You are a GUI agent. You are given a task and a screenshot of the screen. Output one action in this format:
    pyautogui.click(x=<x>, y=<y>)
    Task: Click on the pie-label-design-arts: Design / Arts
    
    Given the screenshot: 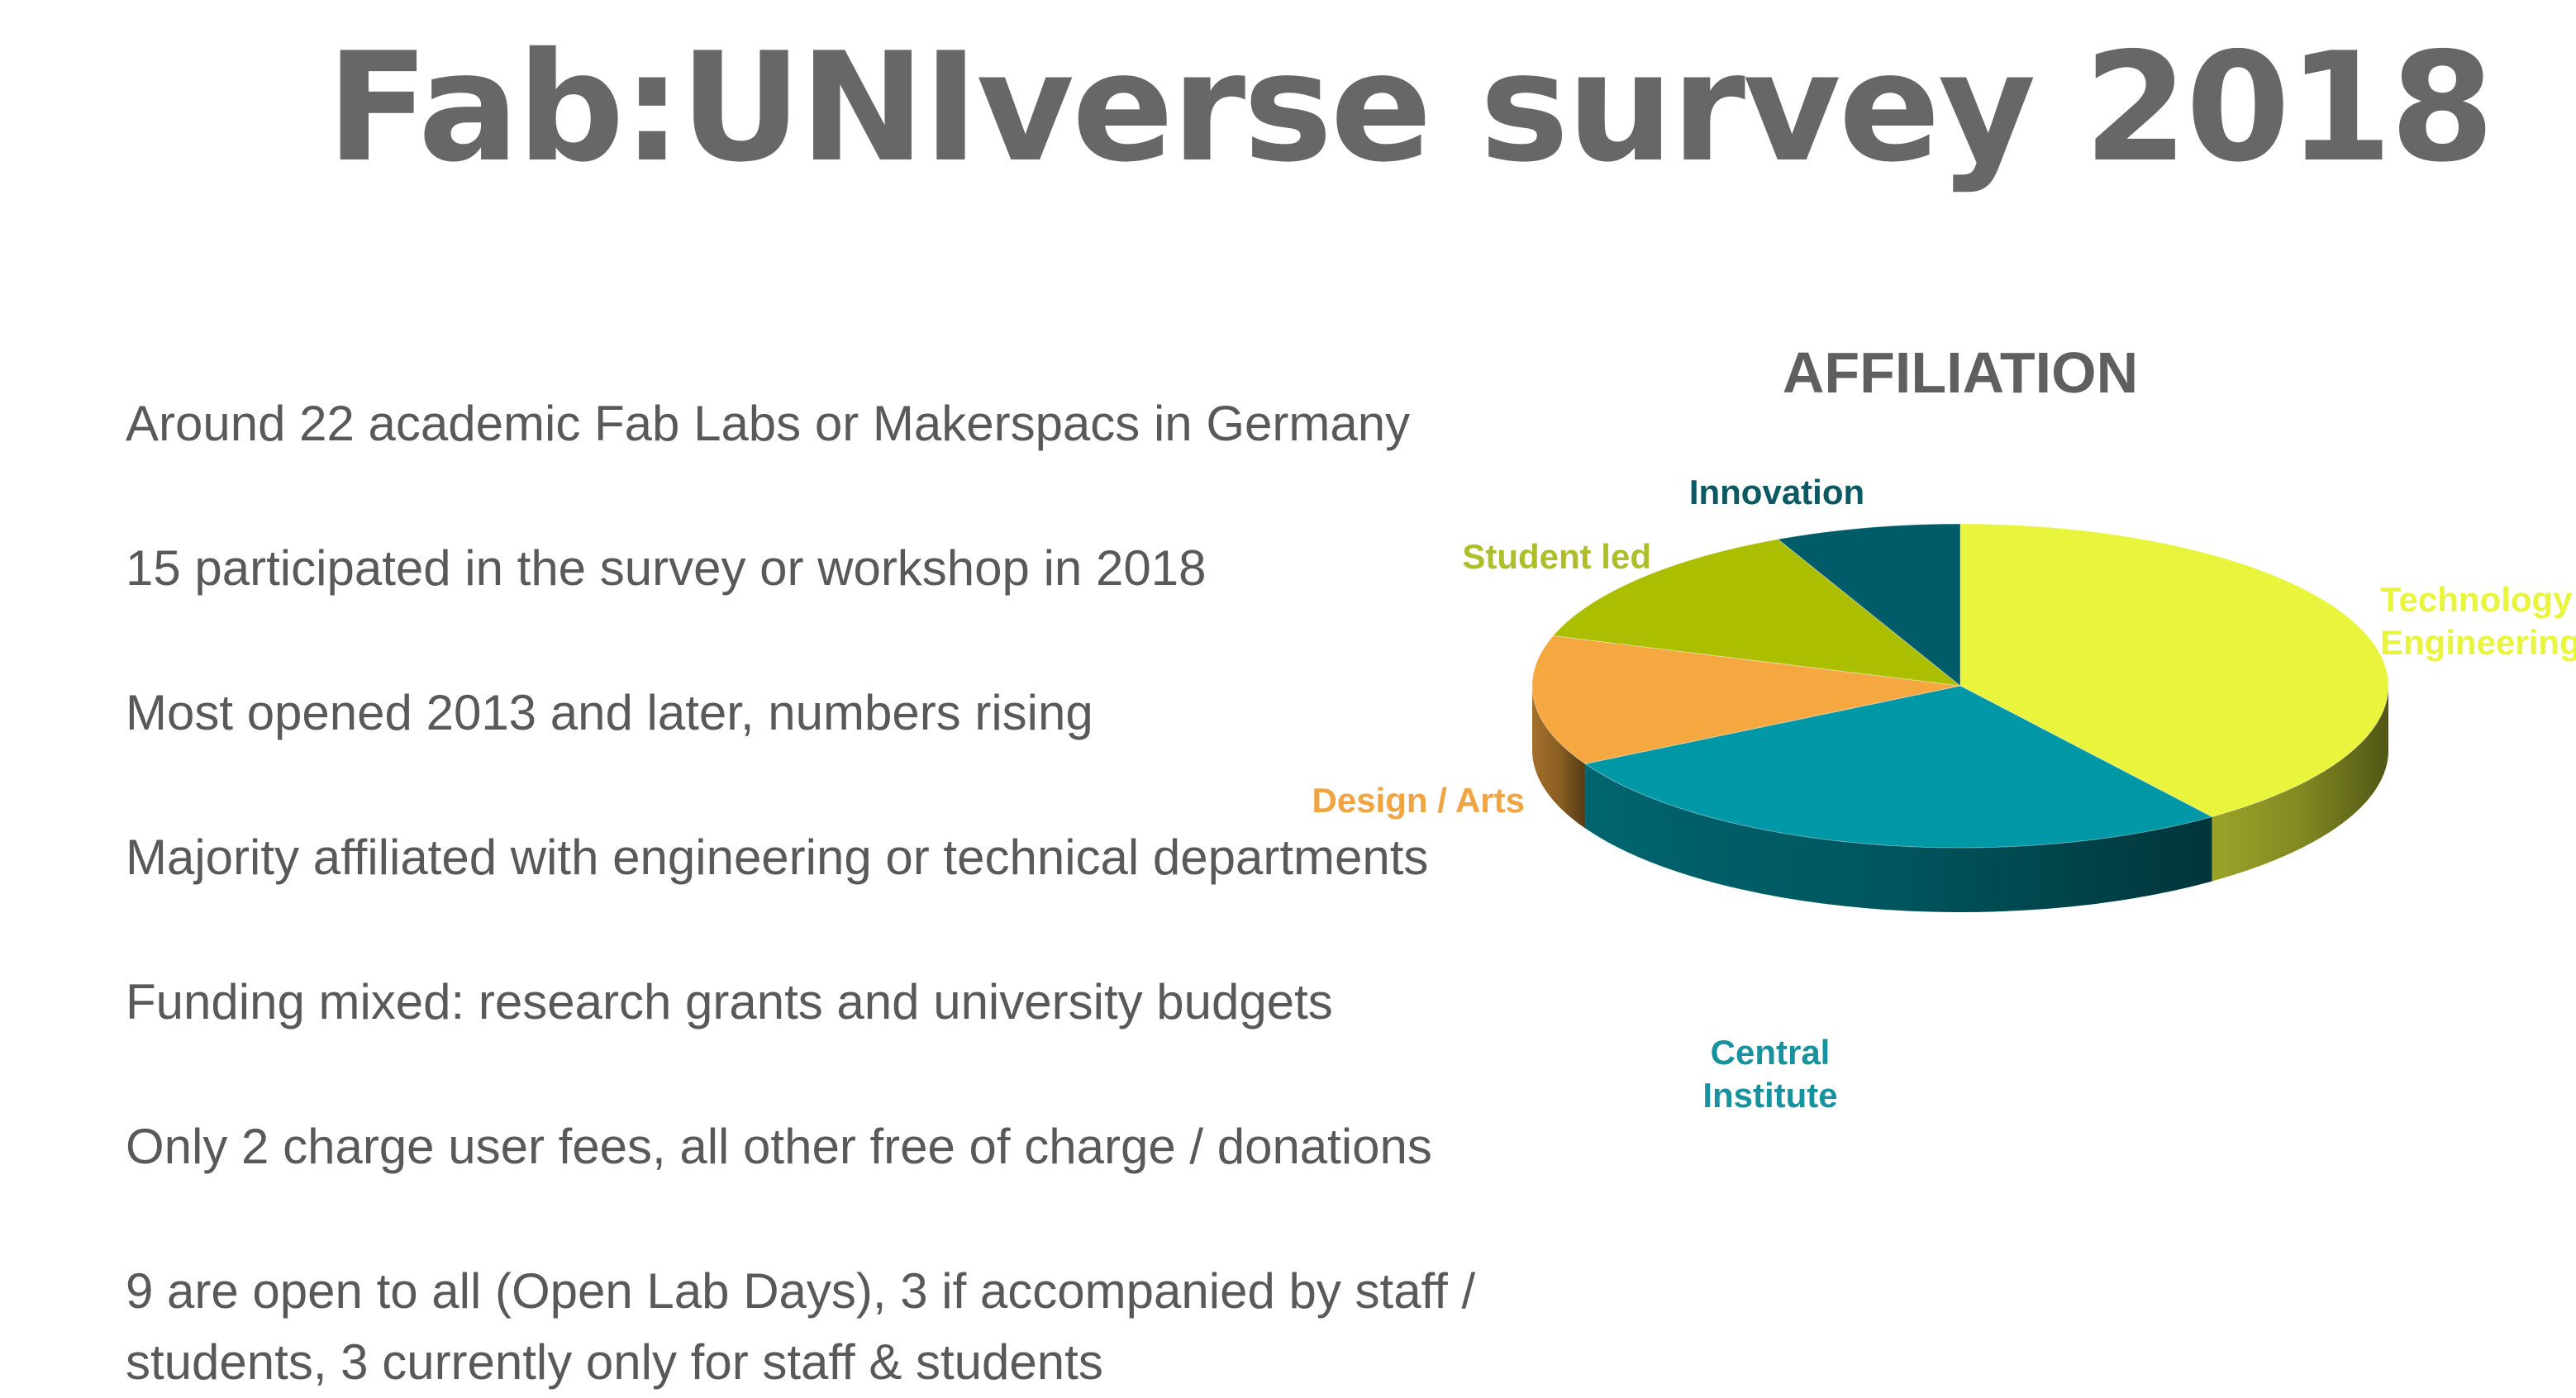 What is the action you would take?
    pyautogui.click(x=1419, y=801)
    